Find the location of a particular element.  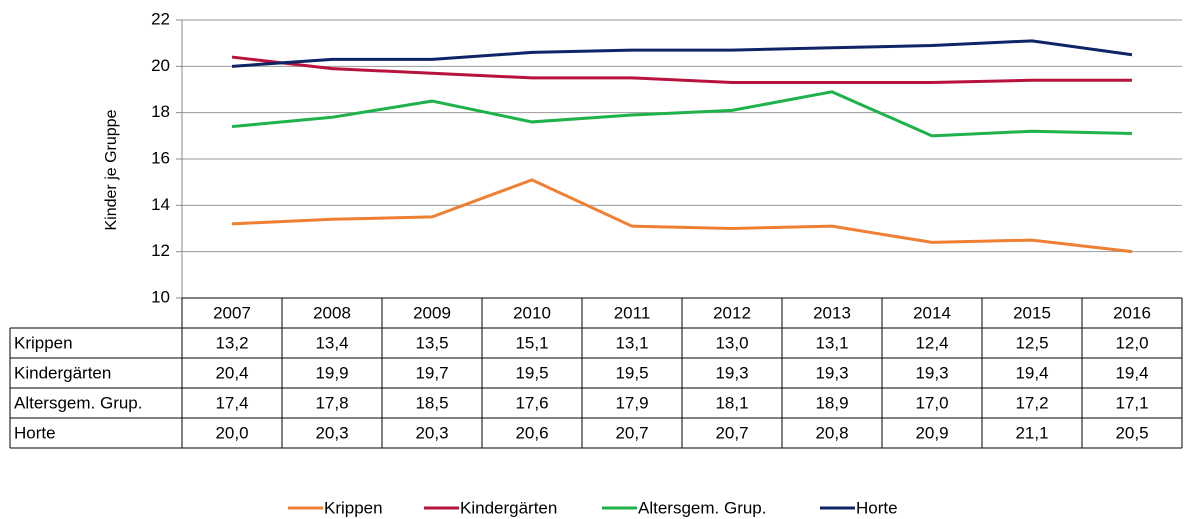

table-cell: 17,9 is located at coordinates (631, 402).